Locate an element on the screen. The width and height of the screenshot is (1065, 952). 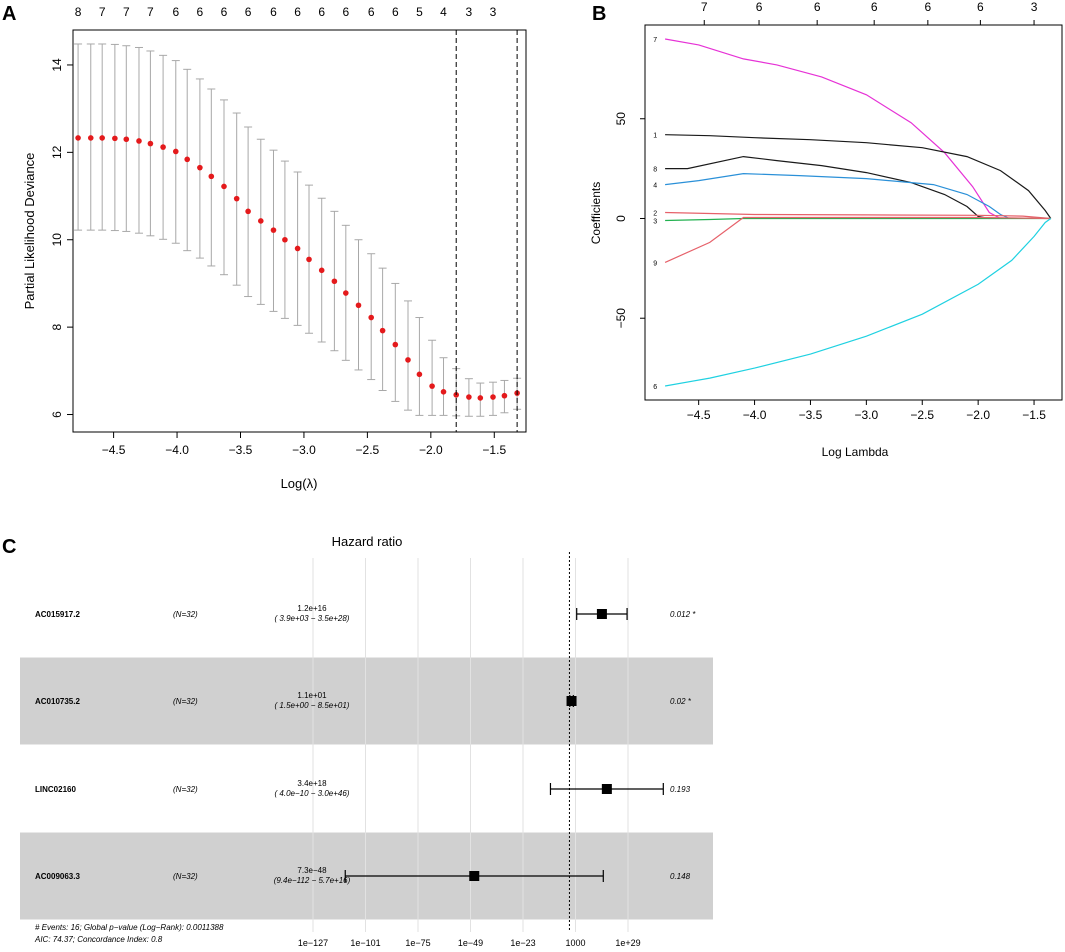
y-tick-label: 0 is located at coordinates (621, 218).